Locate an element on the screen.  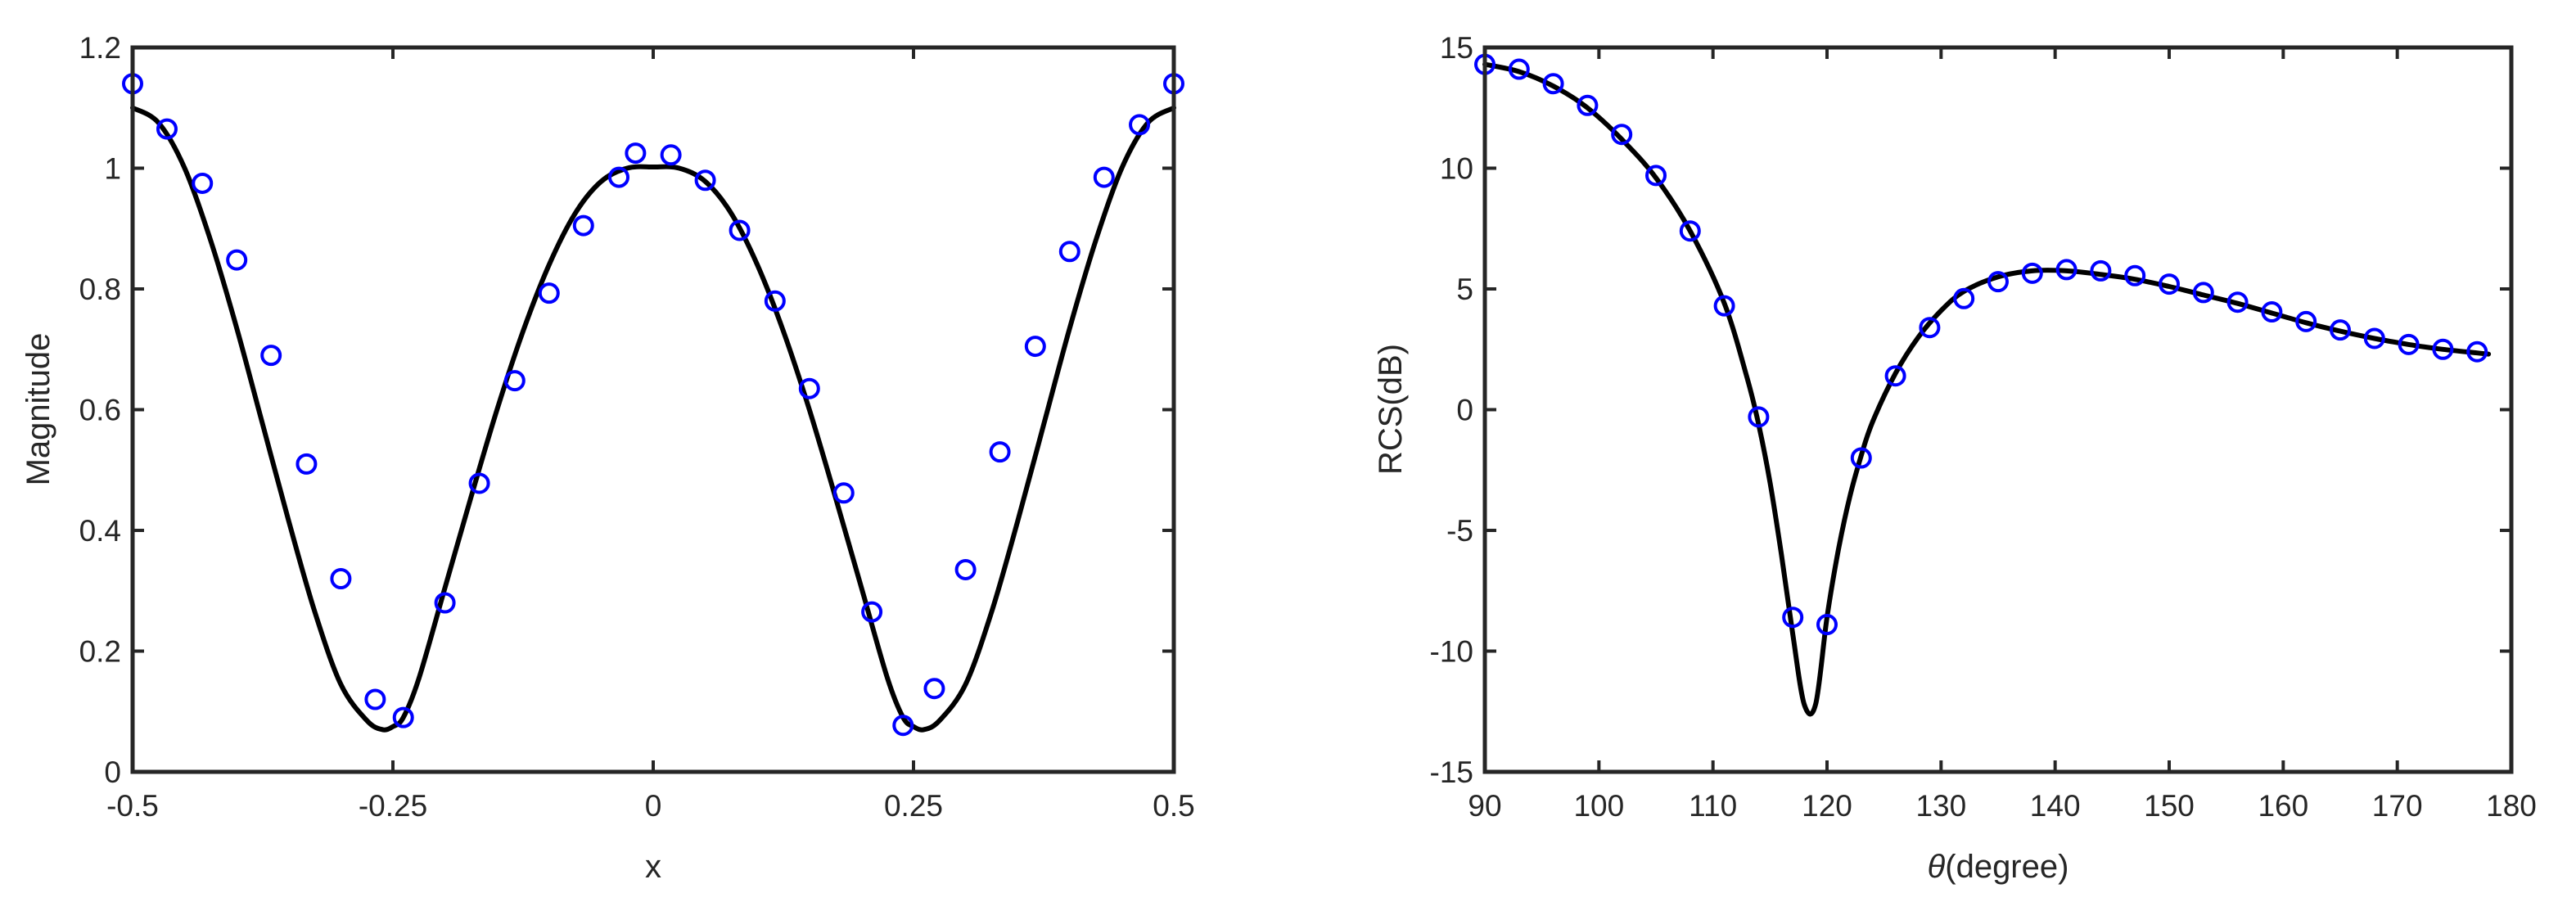
magnitude-plot-ytick-label: 1.2 is located at coordinates (100, 48).